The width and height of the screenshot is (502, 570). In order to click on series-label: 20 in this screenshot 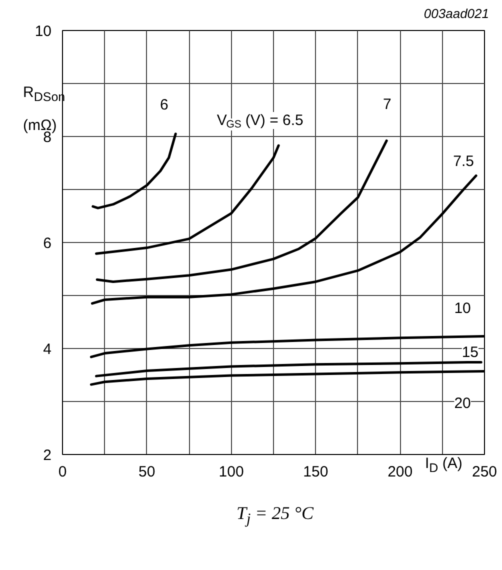, I will do `click(462, 403)`.